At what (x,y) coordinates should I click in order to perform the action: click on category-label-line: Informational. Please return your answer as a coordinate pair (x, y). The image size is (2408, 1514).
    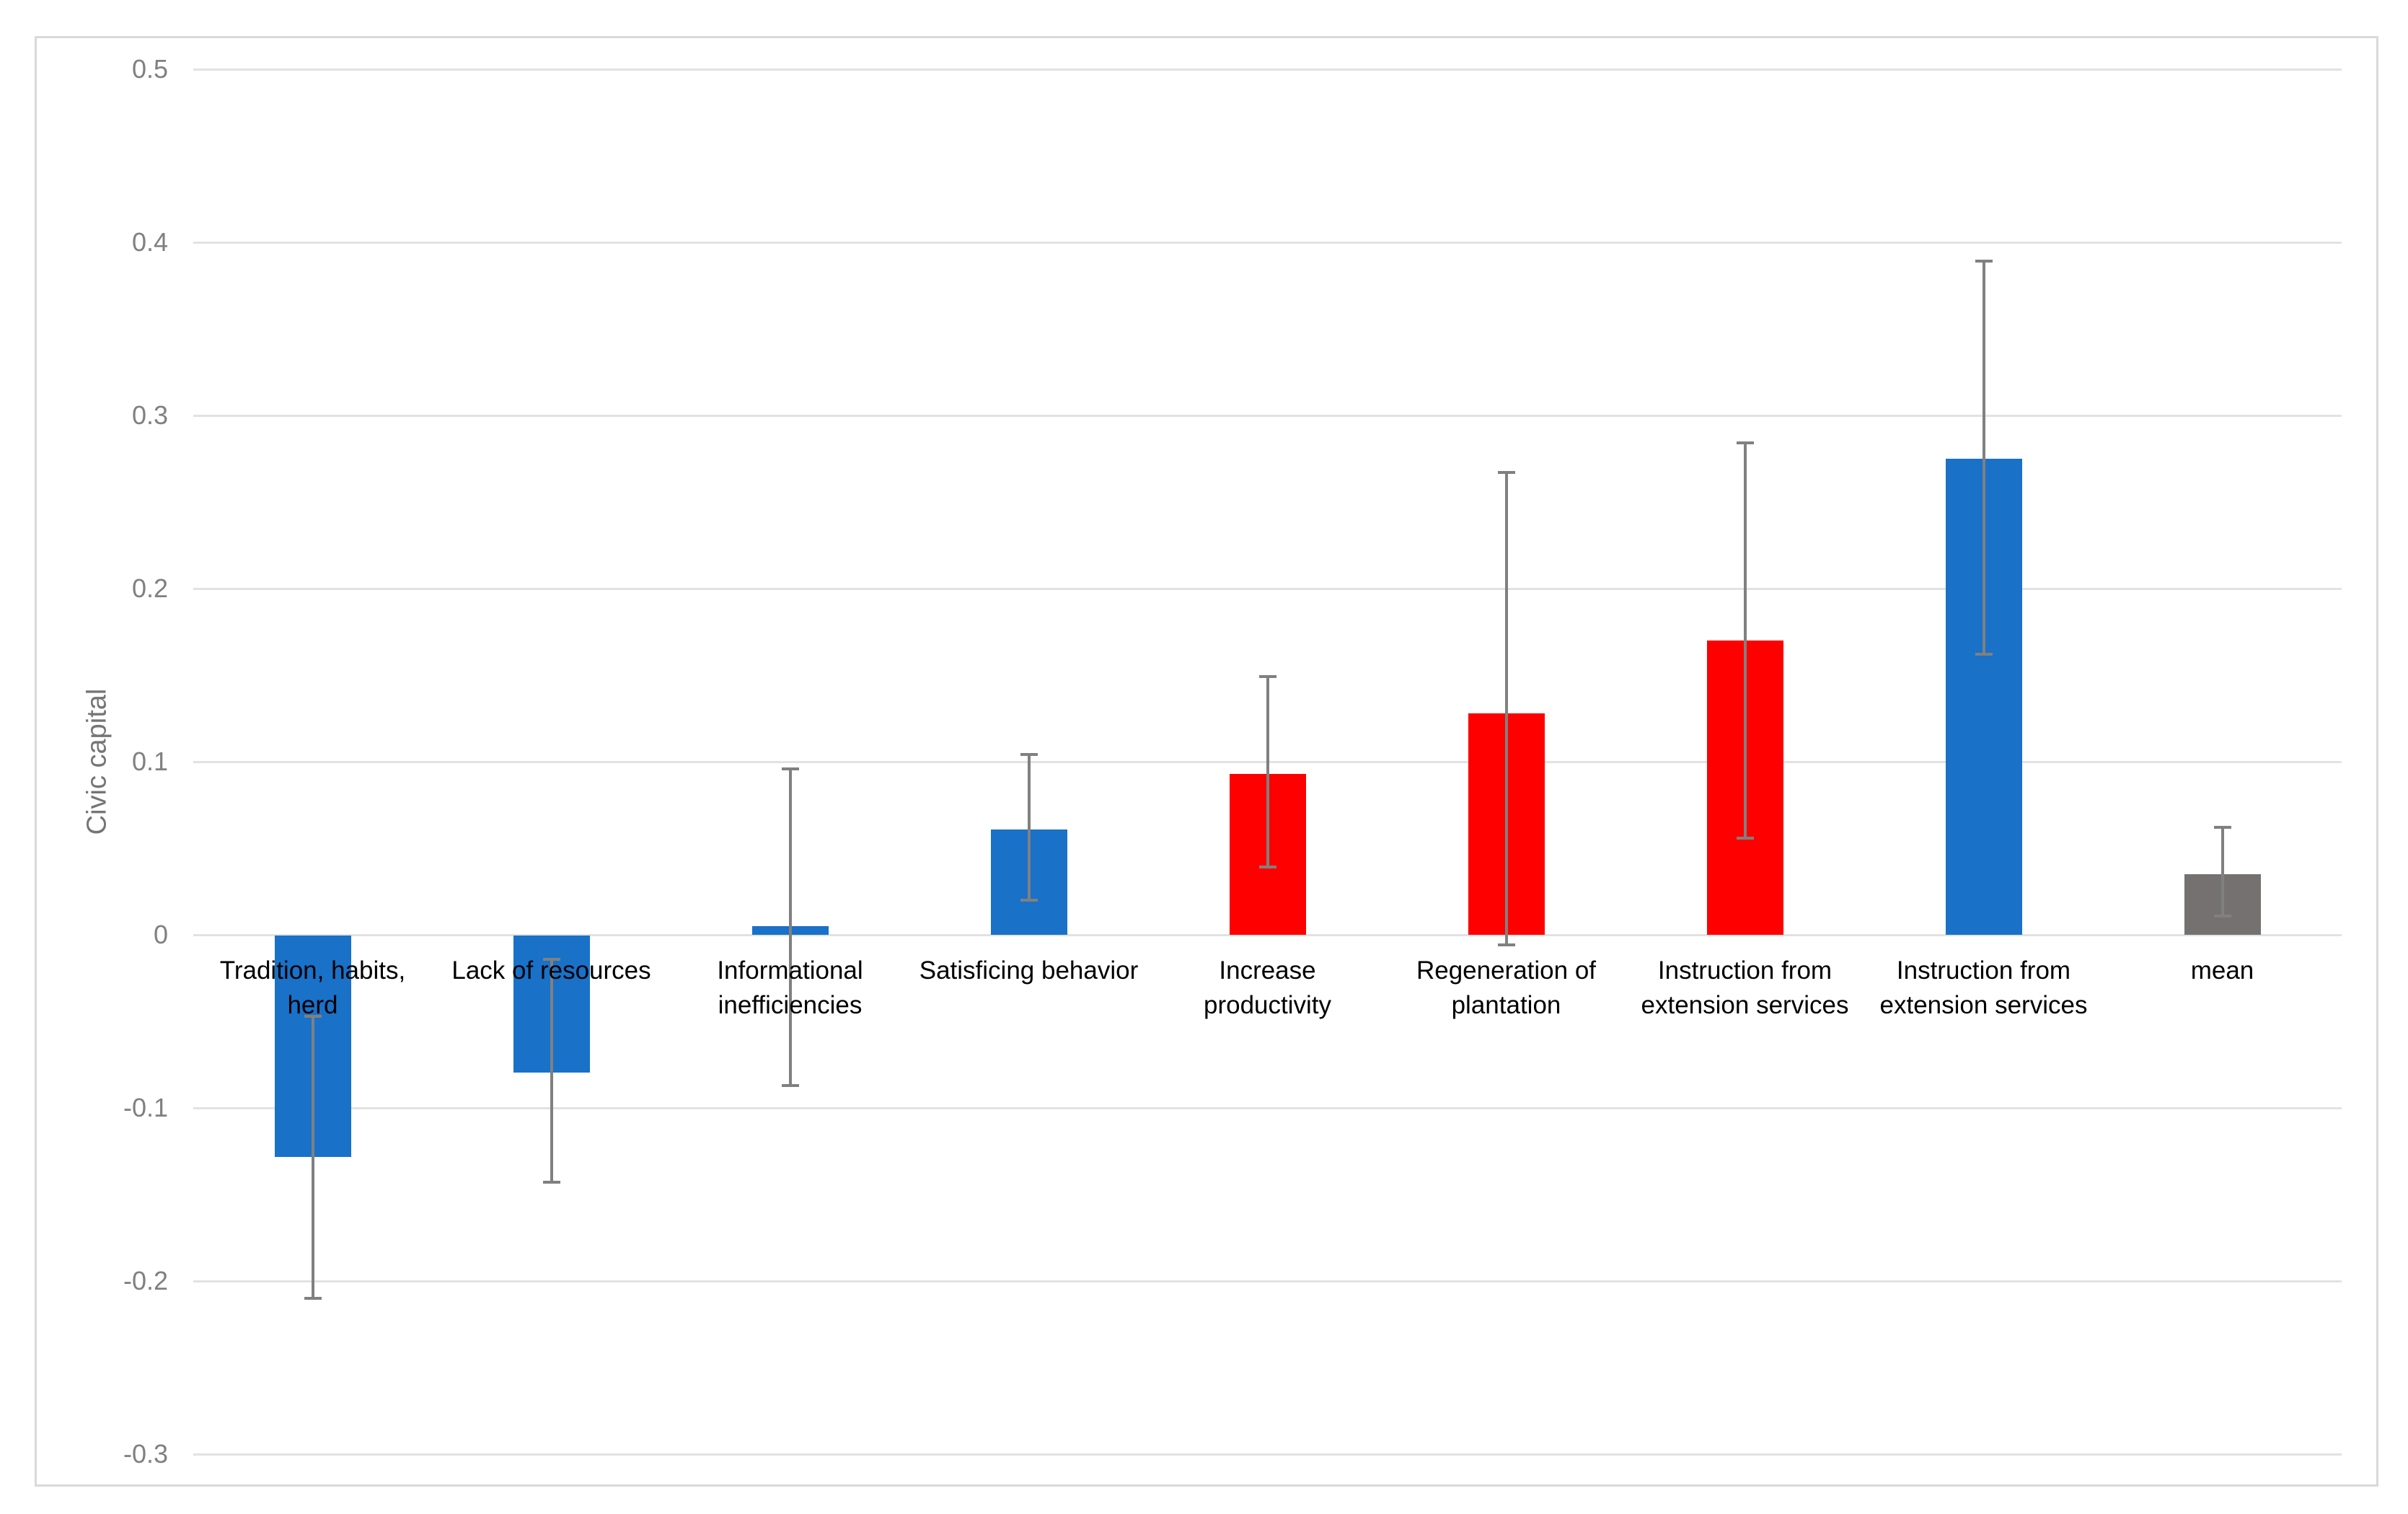
    Looking at the image, I should click on (790, 971).